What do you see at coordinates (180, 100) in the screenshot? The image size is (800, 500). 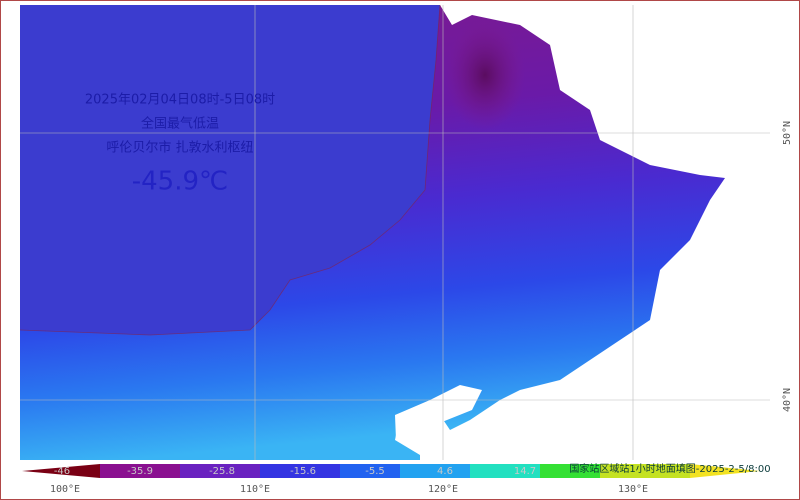 I see `title-line: 2025年02月04日08时-5日08时` at bounding box center [180, 100].